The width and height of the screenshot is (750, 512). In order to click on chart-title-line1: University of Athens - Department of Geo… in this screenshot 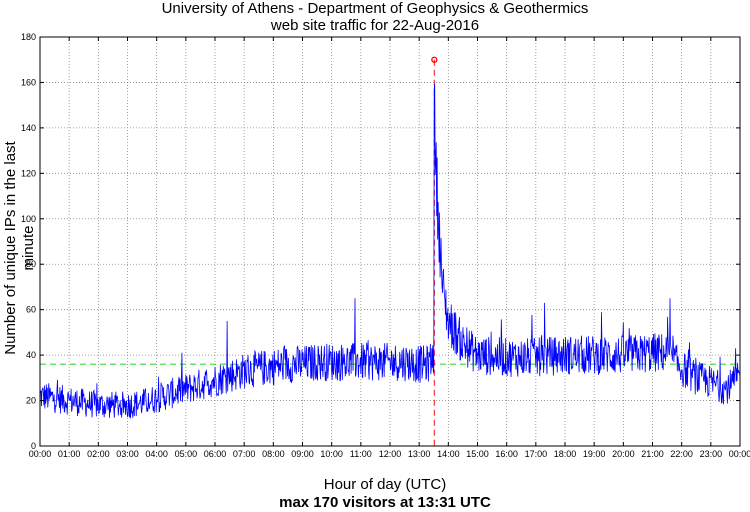, I will do `click(375, 8)`.